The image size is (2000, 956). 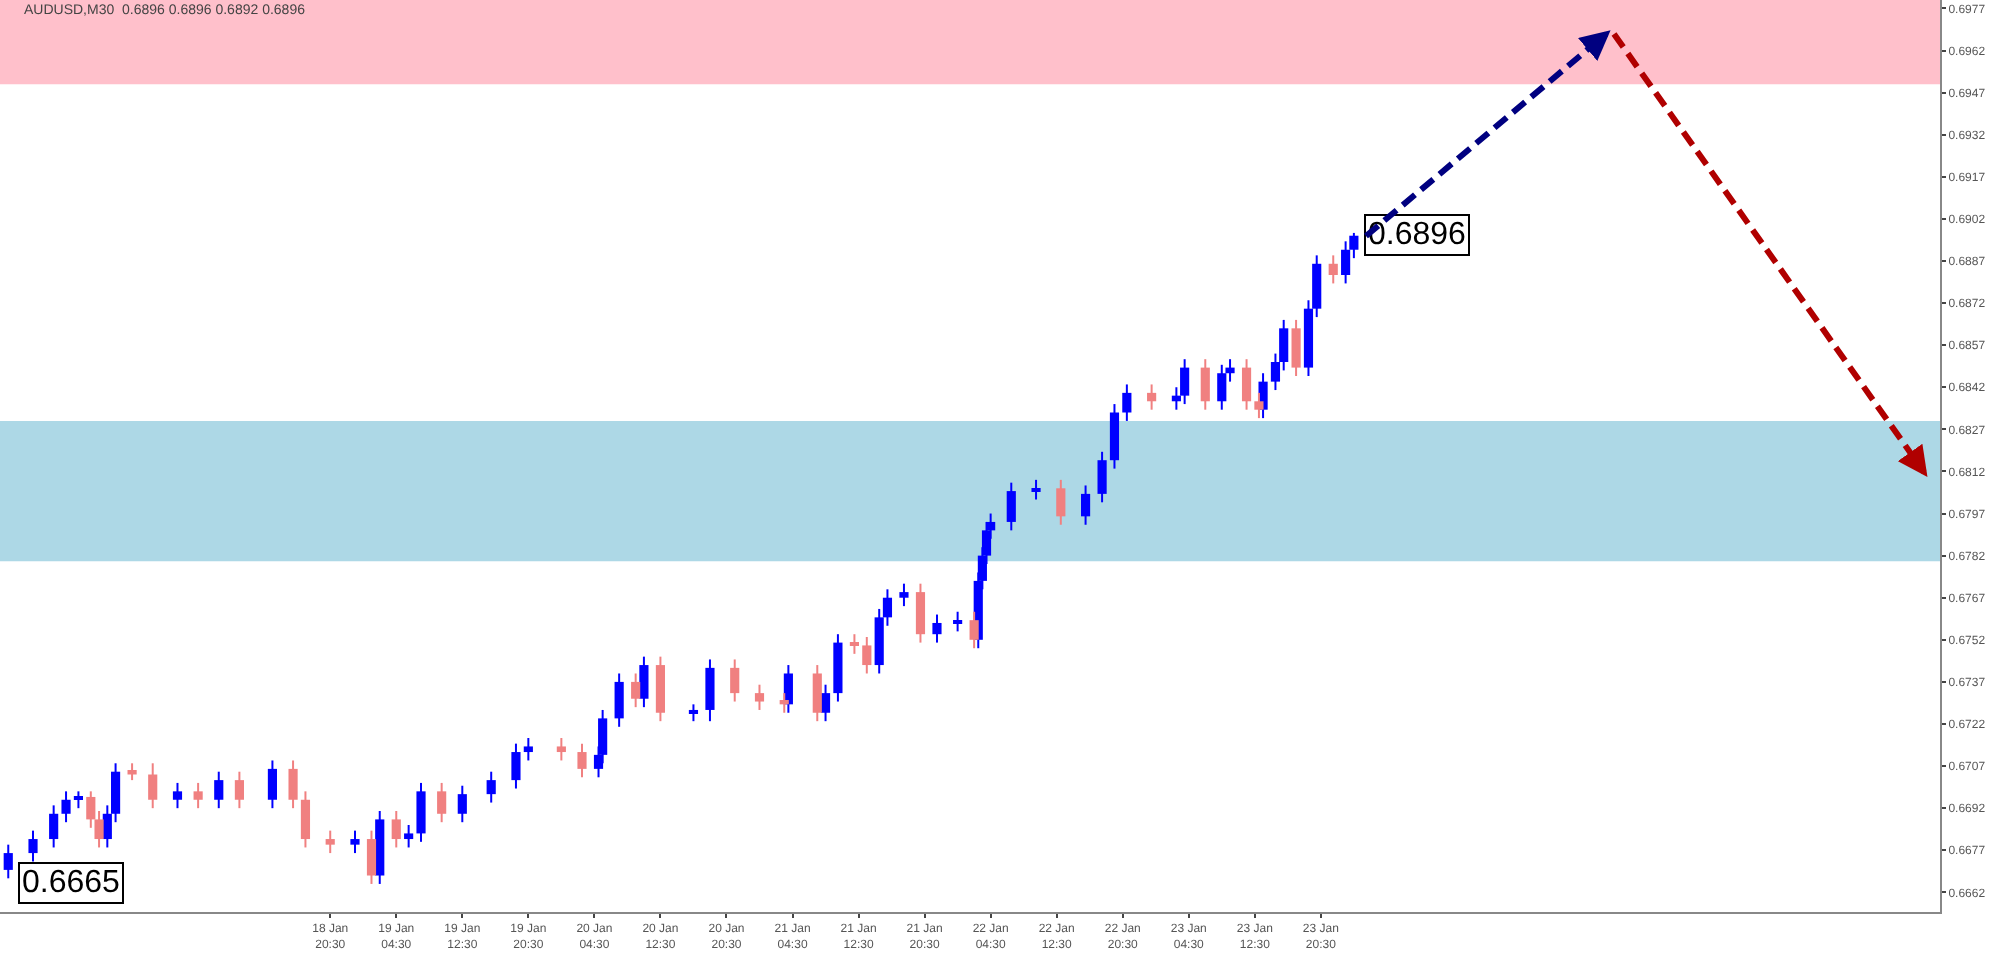 I want to click on annotation: 0.6665, so click(x=71, y=883).